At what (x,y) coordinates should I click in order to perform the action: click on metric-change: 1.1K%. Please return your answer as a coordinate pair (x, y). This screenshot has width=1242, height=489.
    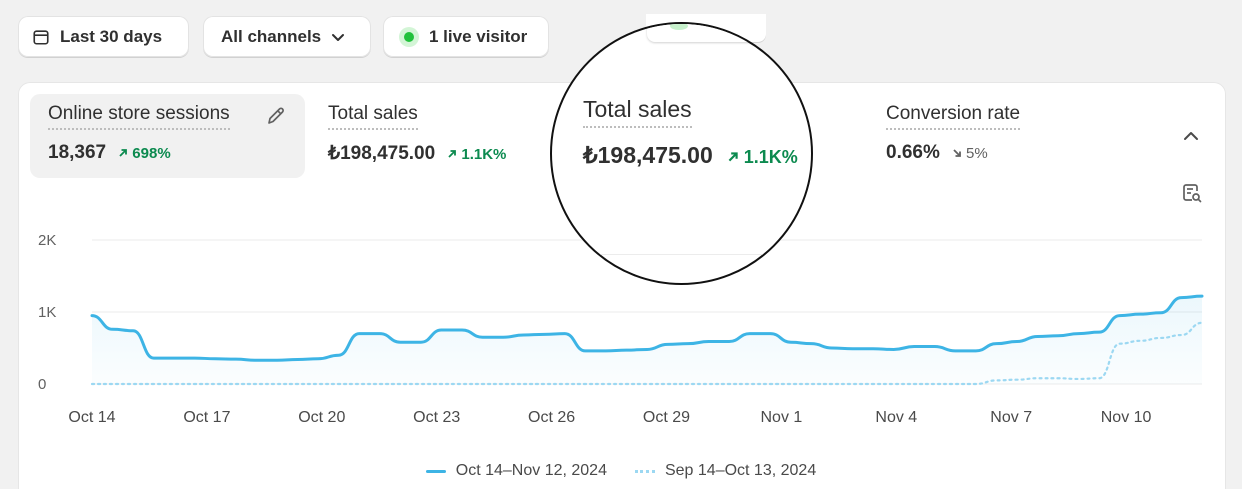
    Looking at the image, I should click on (476, 154).